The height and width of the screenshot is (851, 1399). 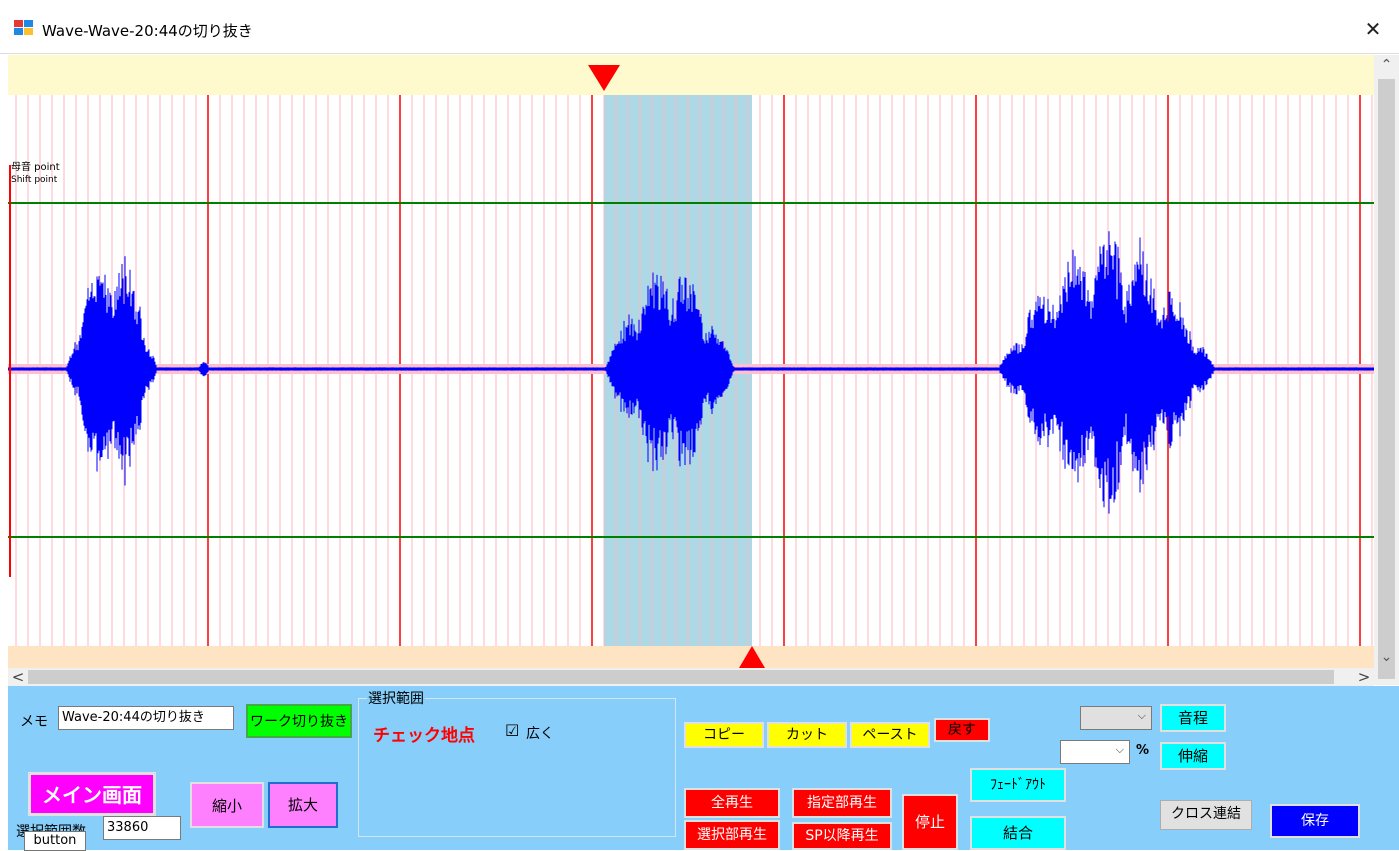 What do you see at coordinates (752, 657) in the screenshot?
I see `selection-end-marker-icon` at bounding box center [752, 657].